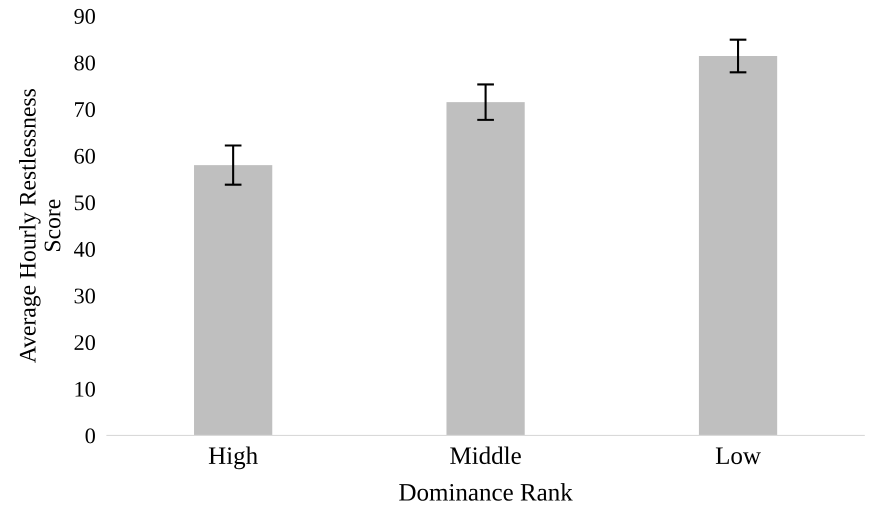 This screenshot has width=891, height=531. What do you see at coordinates (85, 110) in the screenshot?
I see `y-tick-label: 70` at bounding box center [85, 110].